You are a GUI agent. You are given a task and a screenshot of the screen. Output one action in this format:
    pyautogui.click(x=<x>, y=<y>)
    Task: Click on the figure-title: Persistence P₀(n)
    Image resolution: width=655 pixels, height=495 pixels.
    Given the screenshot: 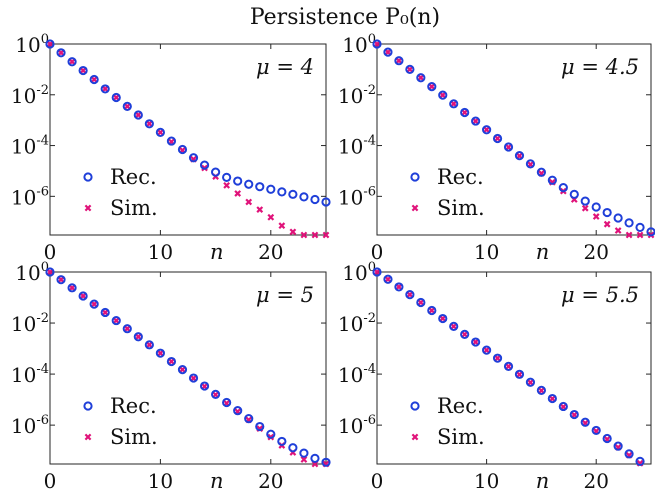 What is the action you would take?
    pyautogui.click(x=345, y=17)
    